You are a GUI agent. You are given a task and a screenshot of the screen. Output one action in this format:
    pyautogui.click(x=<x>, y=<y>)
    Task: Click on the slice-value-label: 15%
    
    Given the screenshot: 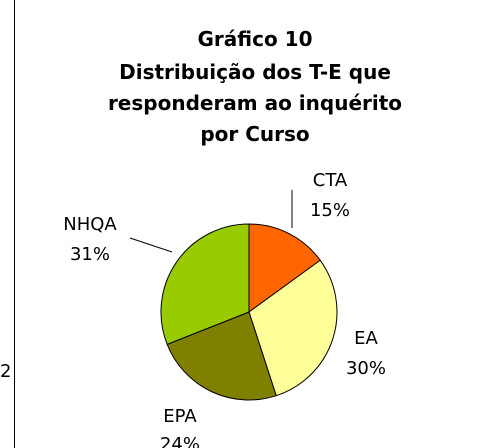 What is the action you would take?
    pyautogui.click(x=330, y=210)
    